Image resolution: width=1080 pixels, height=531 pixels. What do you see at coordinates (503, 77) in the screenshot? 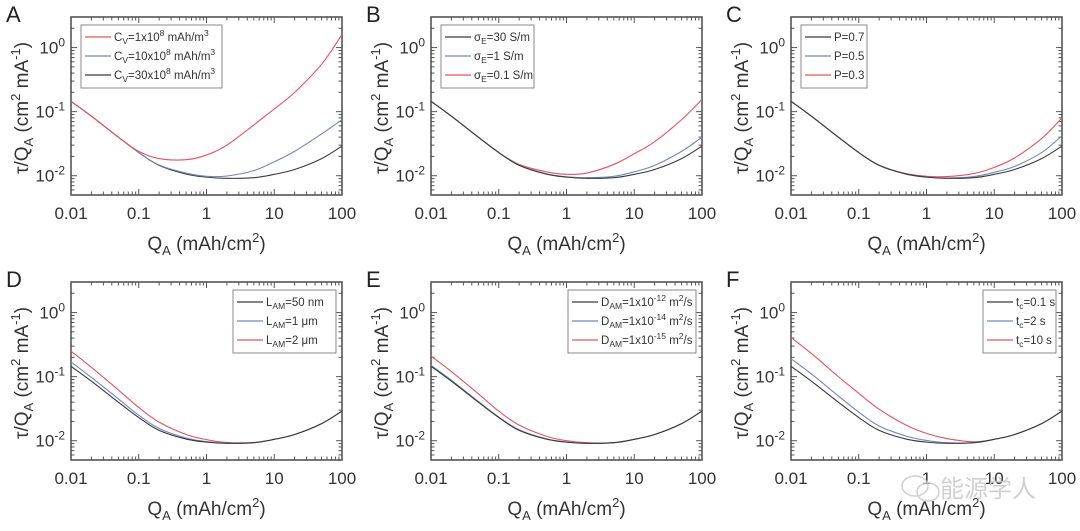
I see `legend-label: σE=0.1 S/m` at bounding box center [503, 77].